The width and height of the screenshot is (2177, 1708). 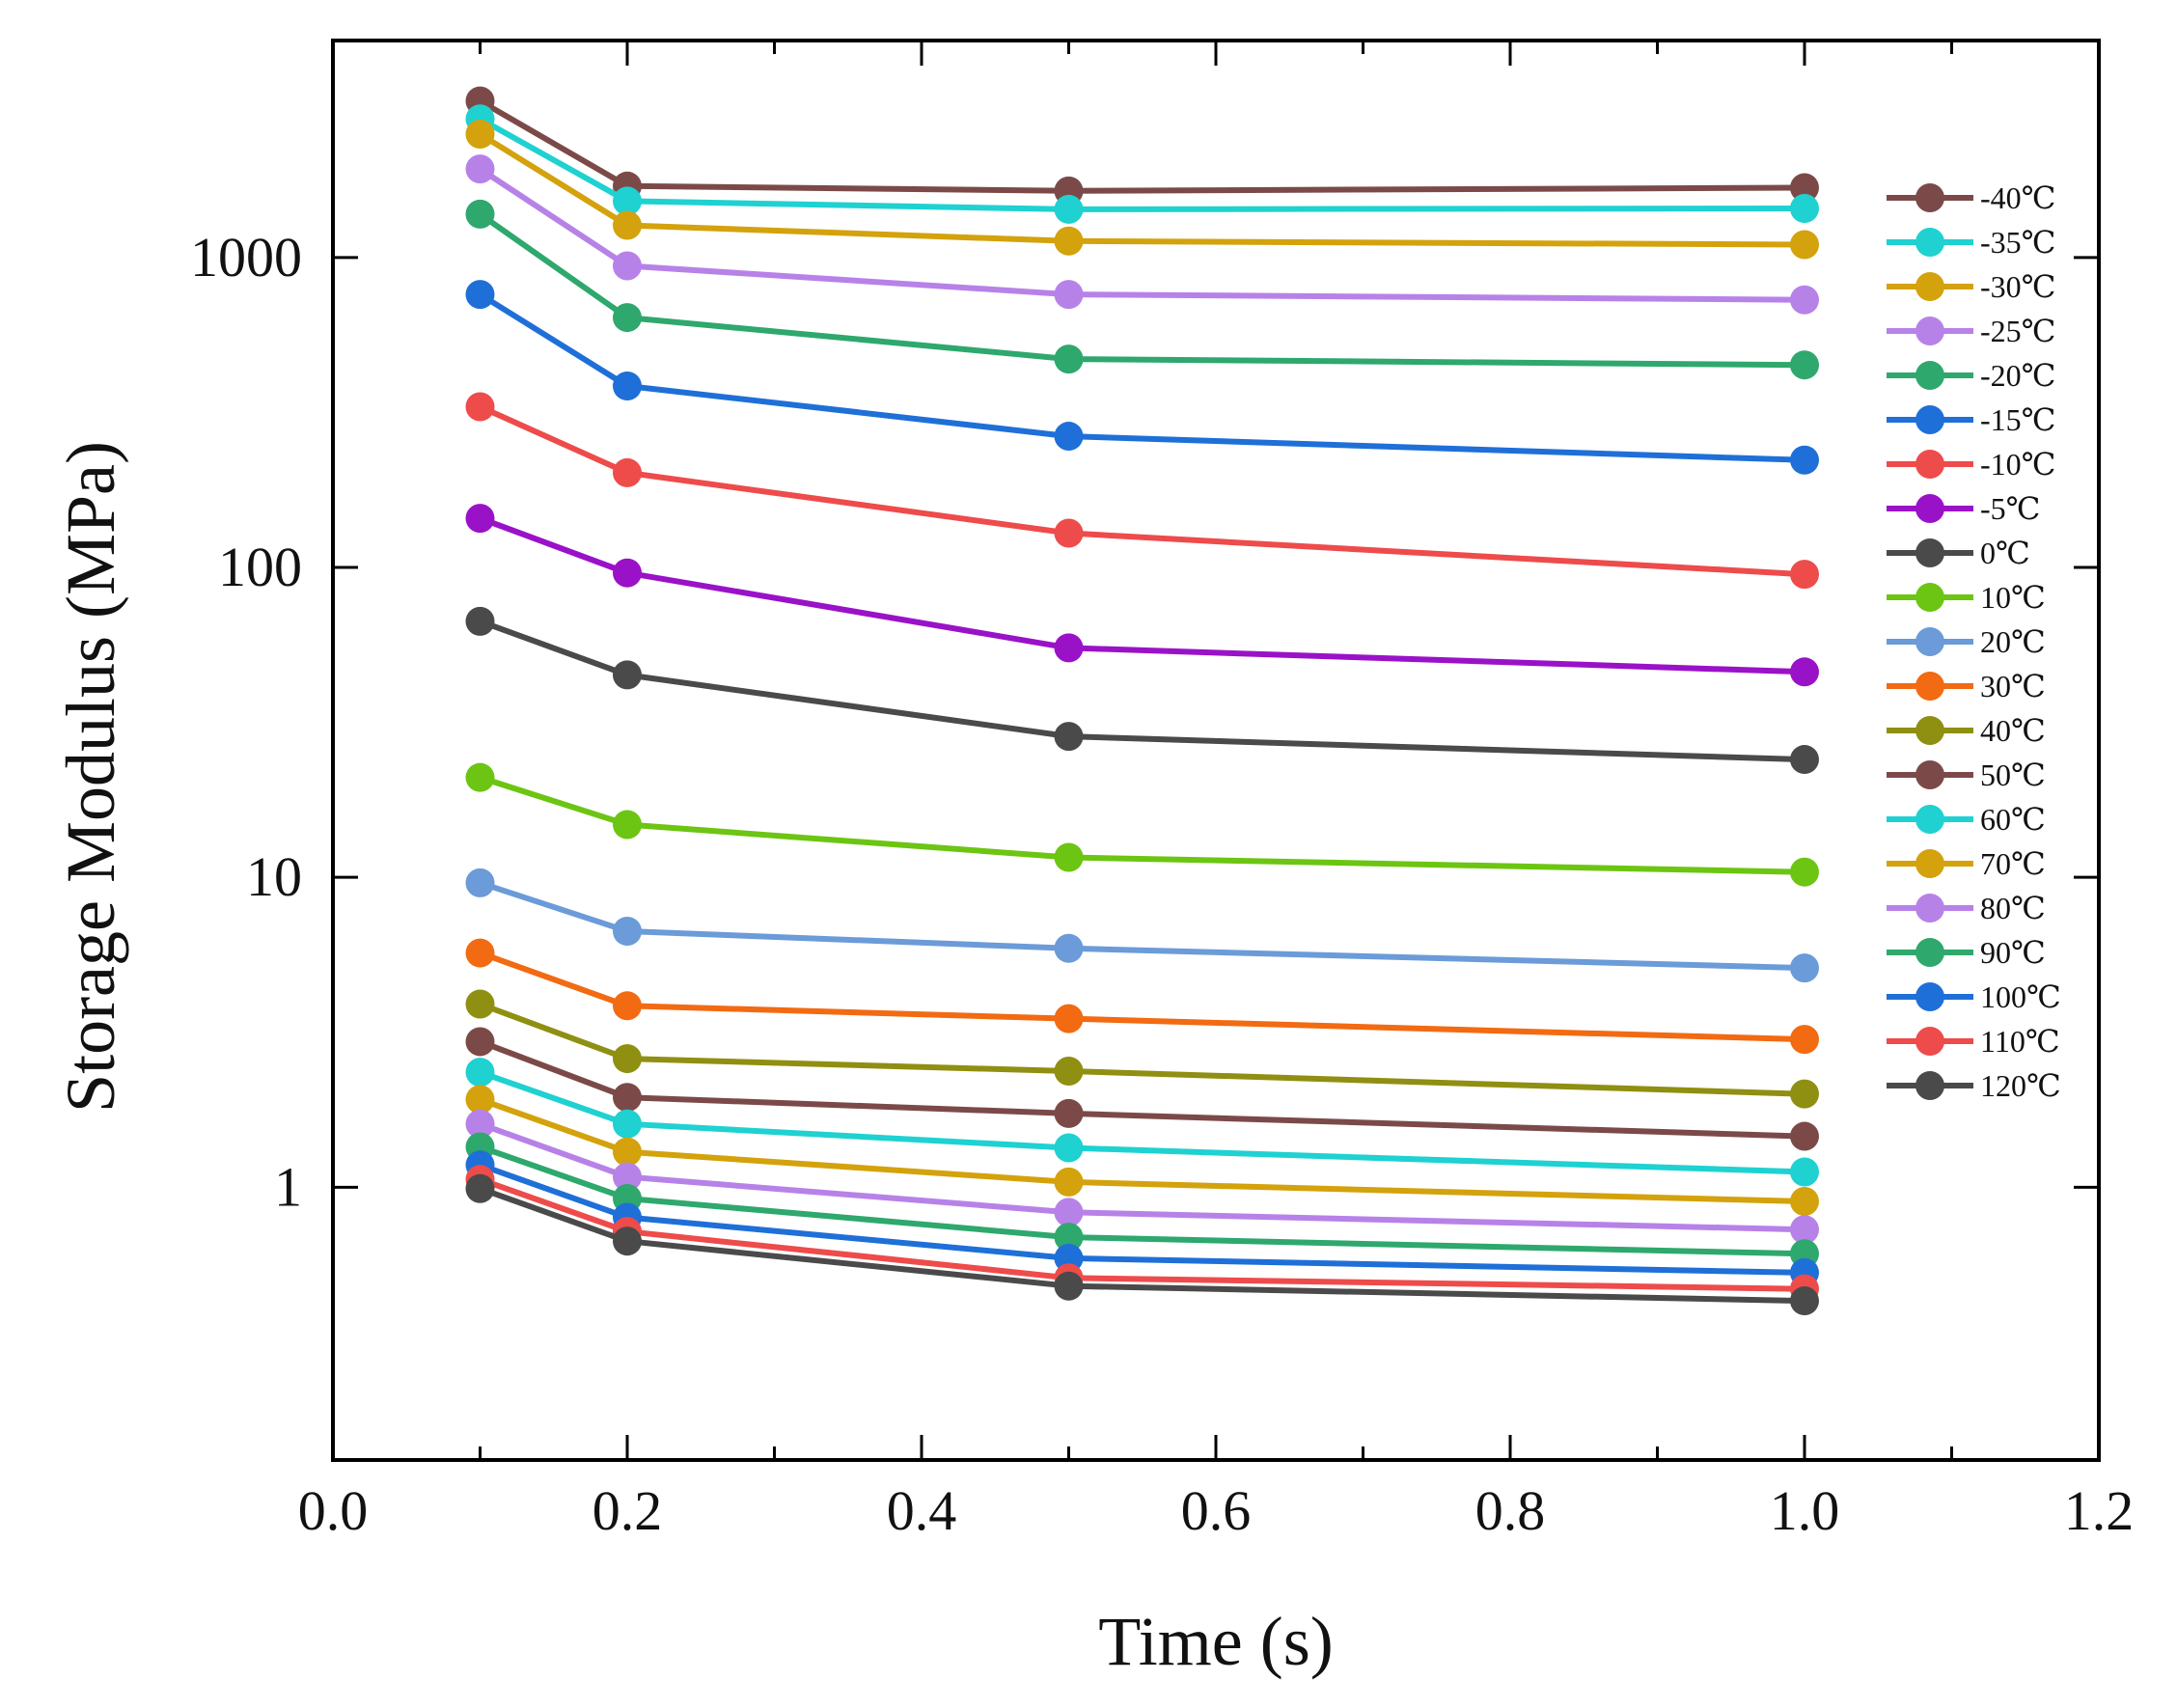 What do you see at coordinates (1805, 1510) in the screenshot?
I see `x-tick-label: 1.0` at bounding box center [1805, 1510].